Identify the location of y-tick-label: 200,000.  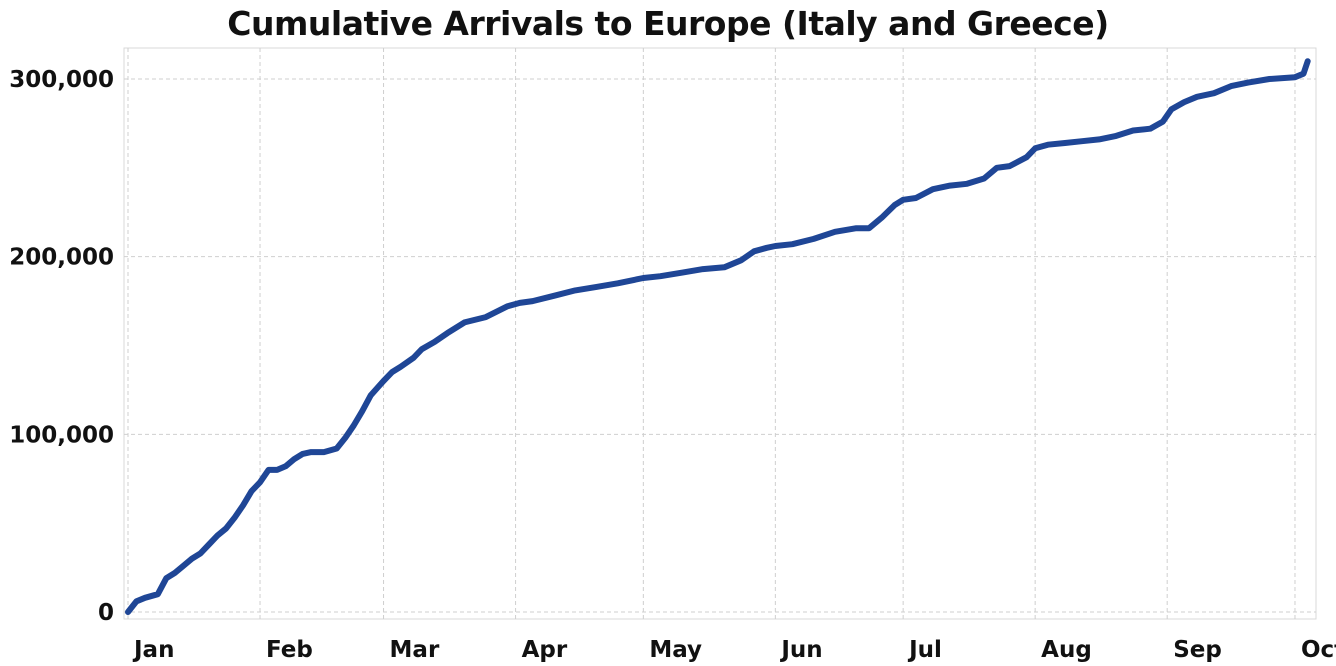
(61, 258).